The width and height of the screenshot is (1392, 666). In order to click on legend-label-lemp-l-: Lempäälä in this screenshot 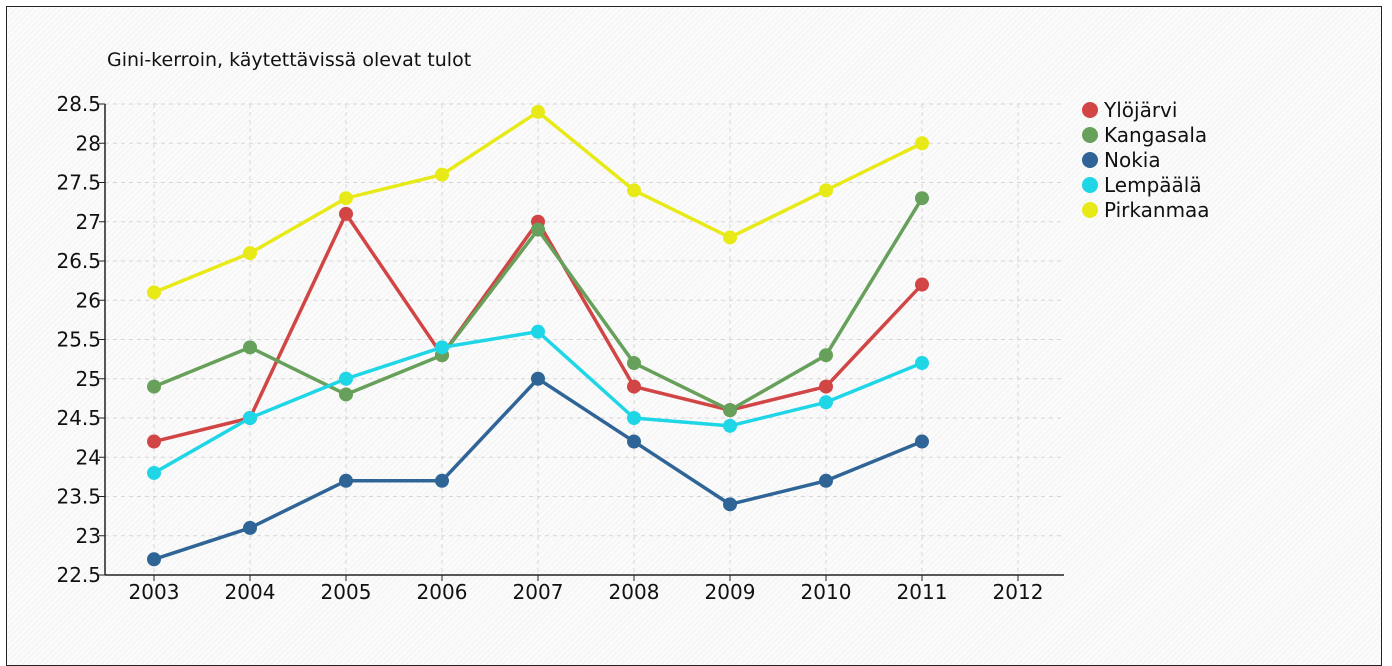, I will do `click(1153, 185)`.